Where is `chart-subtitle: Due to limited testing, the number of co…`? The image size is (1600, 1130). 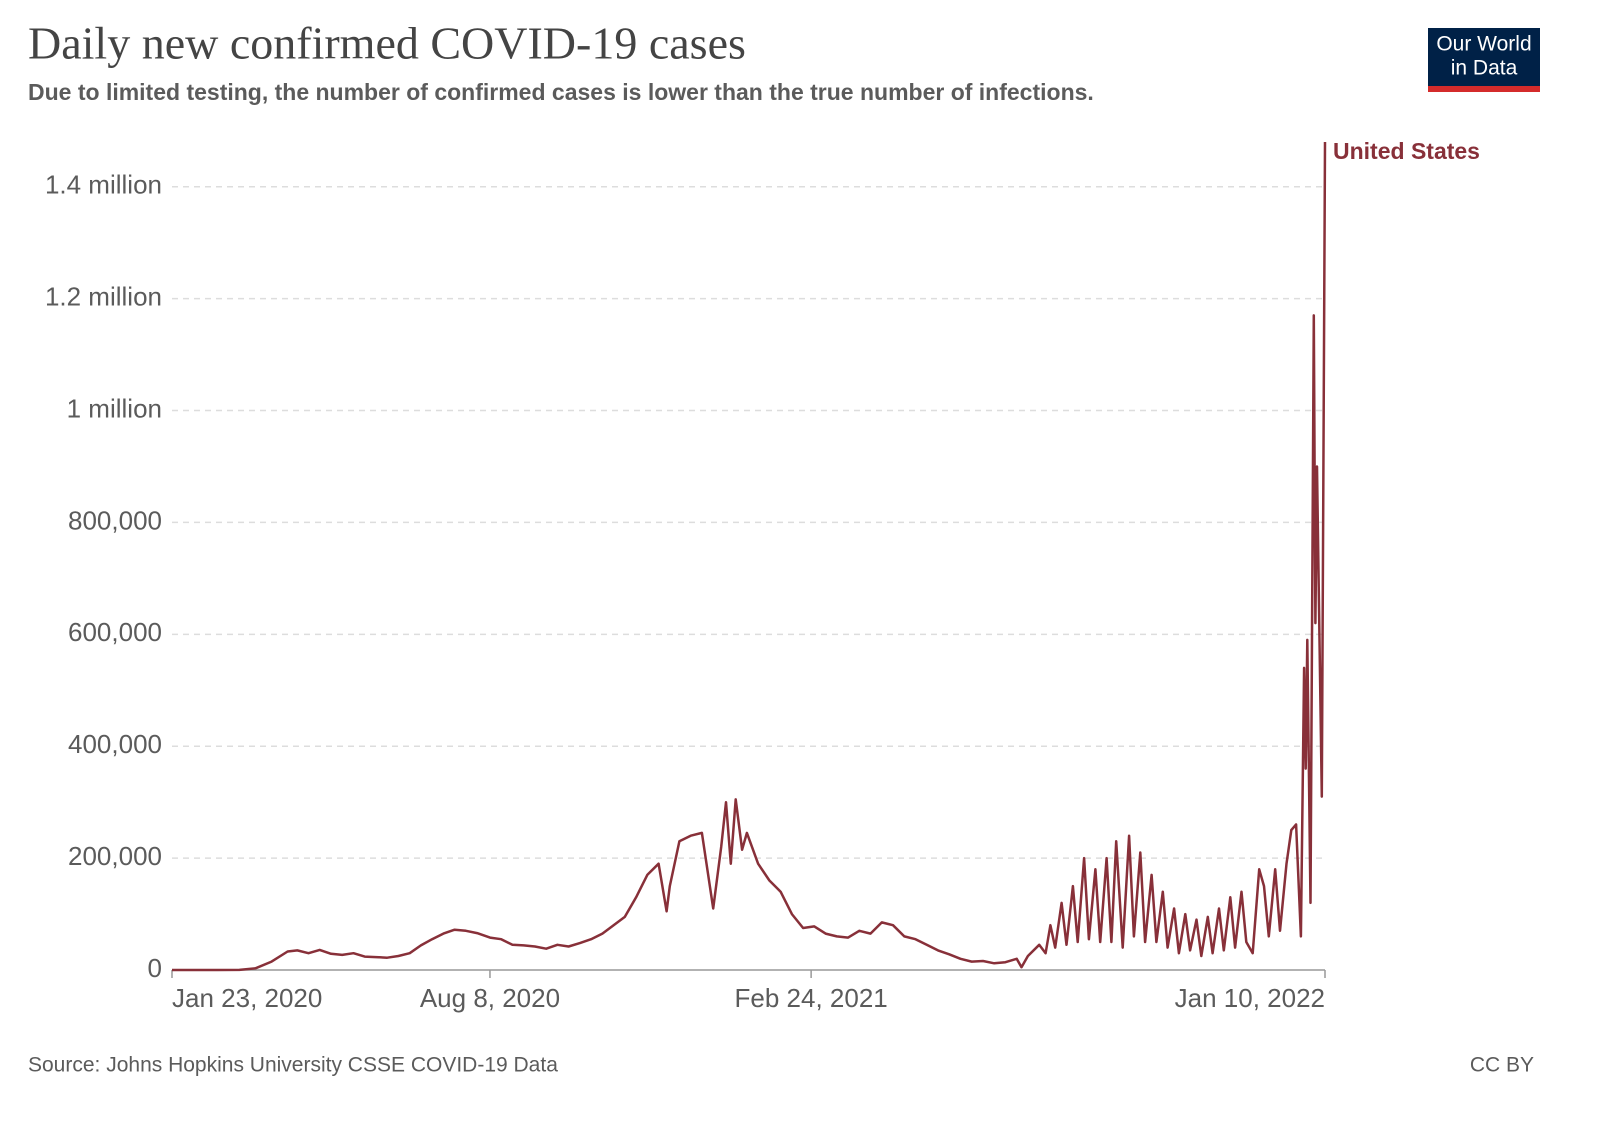 chart-subtitle: Due to limited testing, the number of co… is located at coordinates (561, 92).